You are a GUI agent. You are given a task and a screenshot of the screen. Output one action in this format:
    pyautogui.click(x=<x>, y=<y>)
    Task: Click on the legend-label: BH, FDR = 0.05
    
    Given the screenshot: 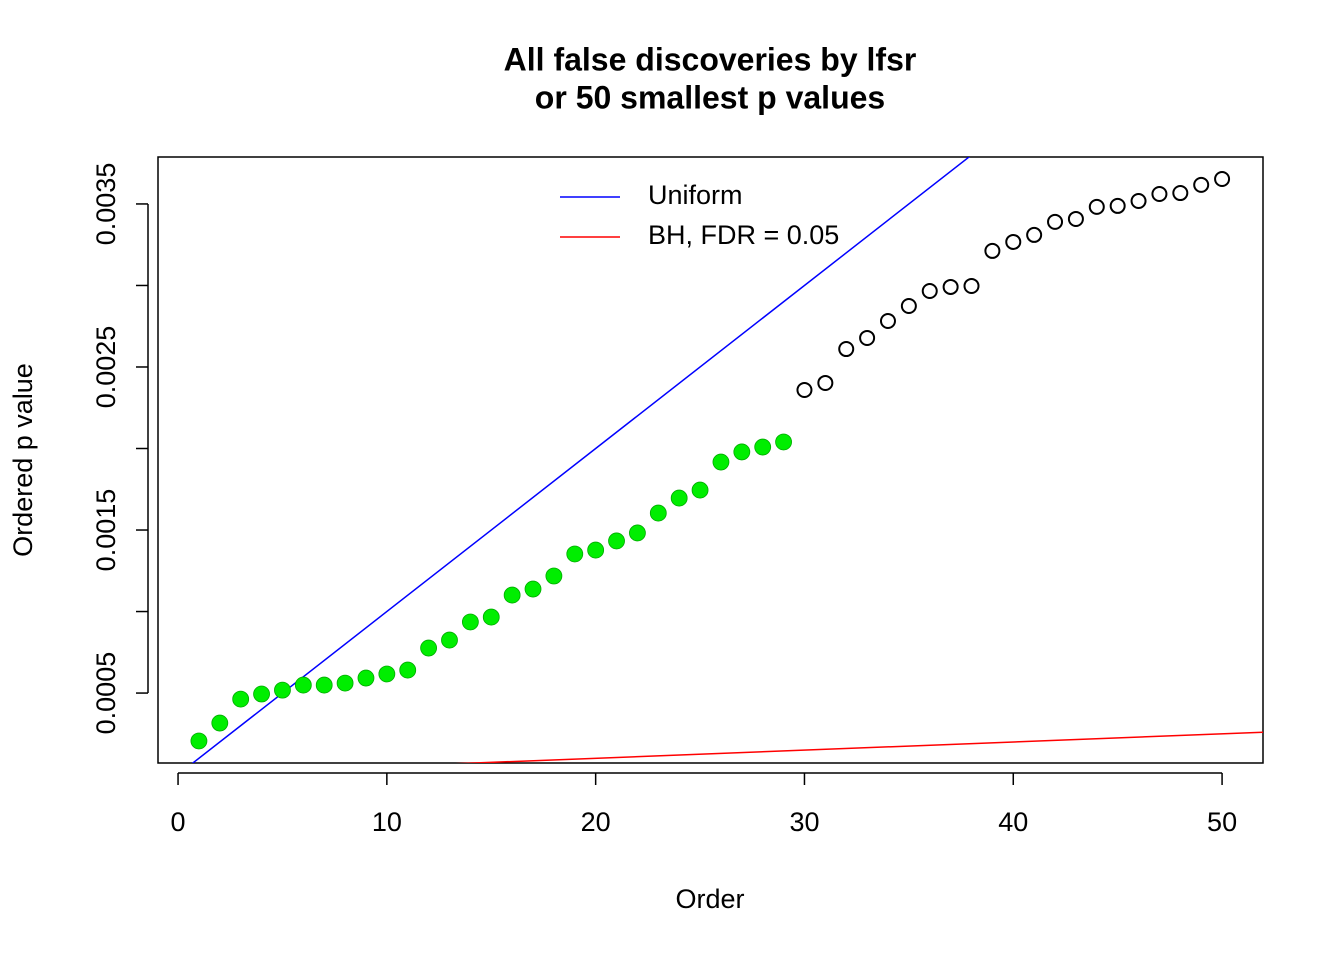 What is the action you would take?
    pyautogui.click(x=743, y=235)
    